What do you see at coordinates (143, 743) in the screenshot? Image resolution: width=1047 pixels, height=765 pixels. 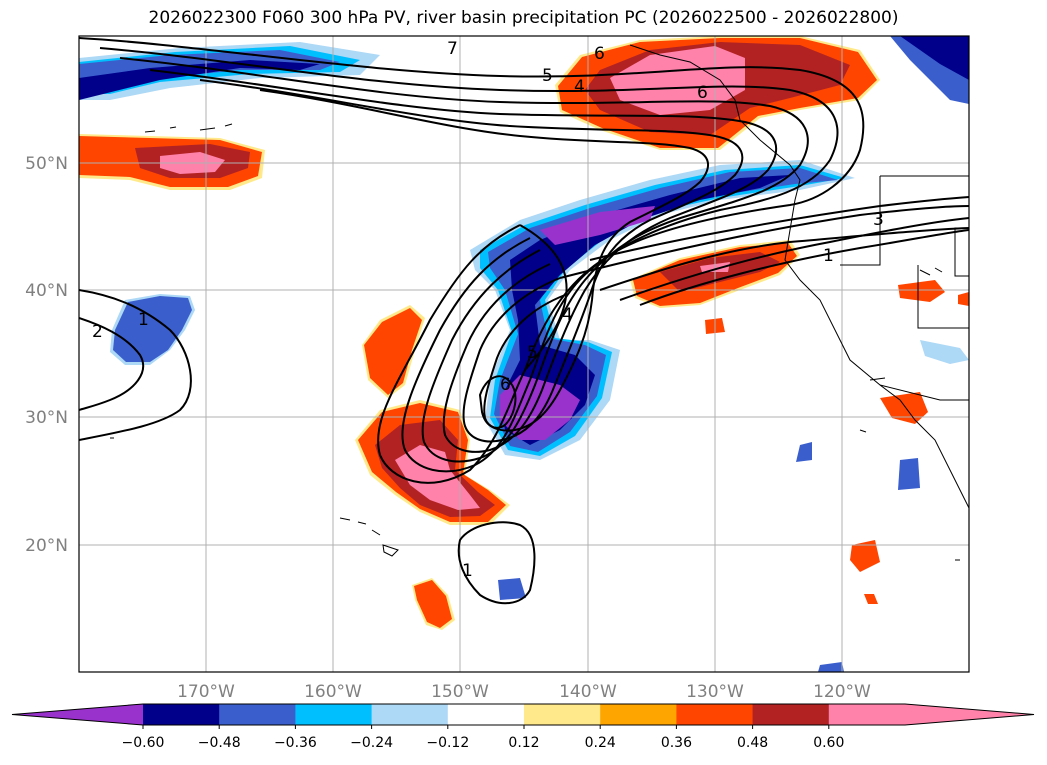 I see `colorbar-tick-label: −0.60` at bounding box center [143, 743].